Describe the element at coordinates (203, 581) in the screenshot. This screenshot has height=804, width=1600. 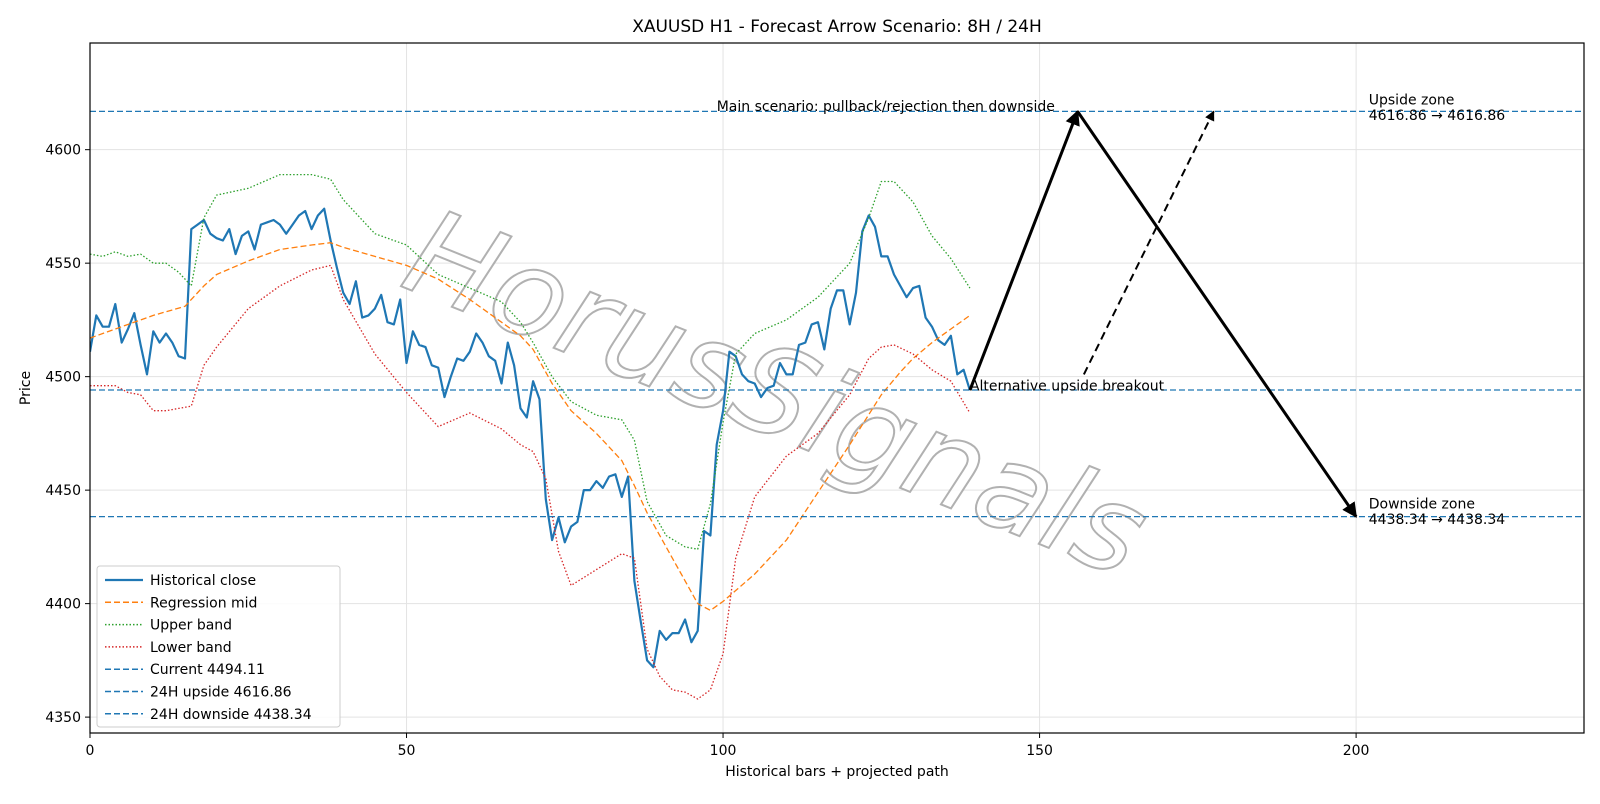
I see `legend-label: Historical close` at that location.